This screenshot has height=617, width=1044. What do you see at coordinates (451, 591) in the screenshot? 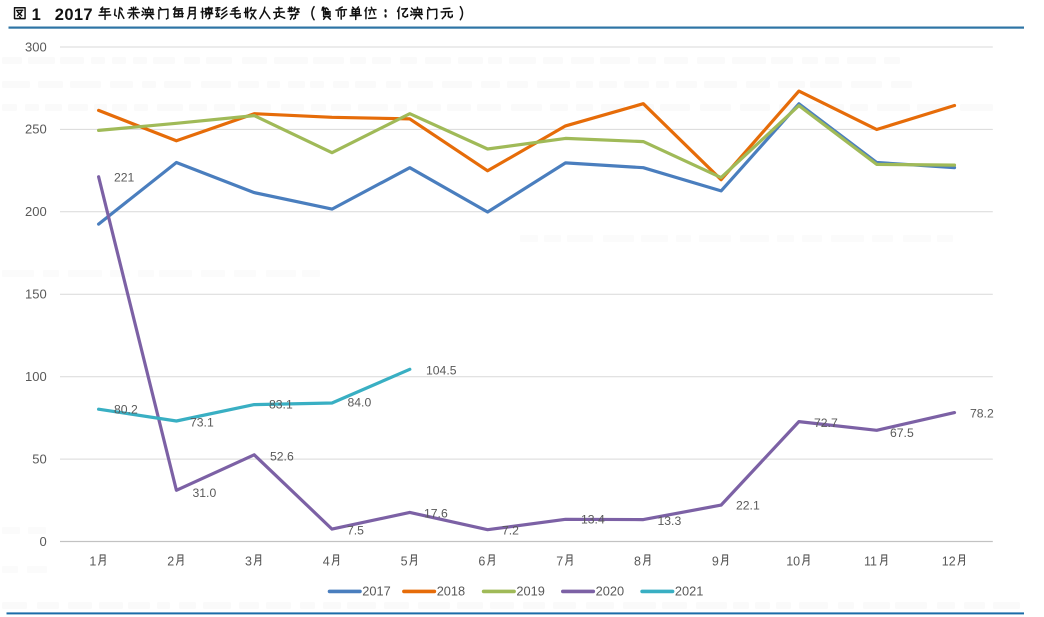
I see `svg-text: 2018` at bounding box center [451, 591].